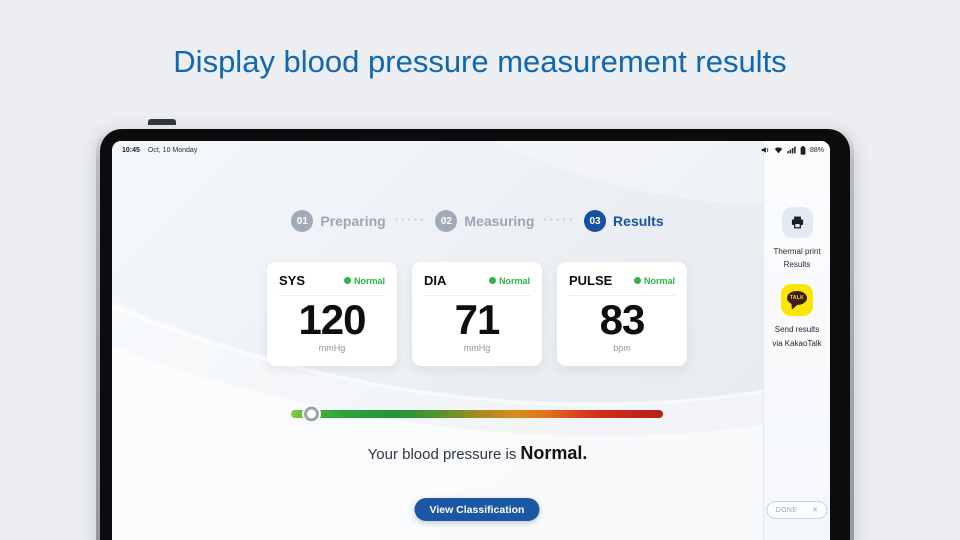  What do you see at coordinates (477, 414) in the screenshot?
I see `blood-pressure-scale` at bounding box center [477, 414].